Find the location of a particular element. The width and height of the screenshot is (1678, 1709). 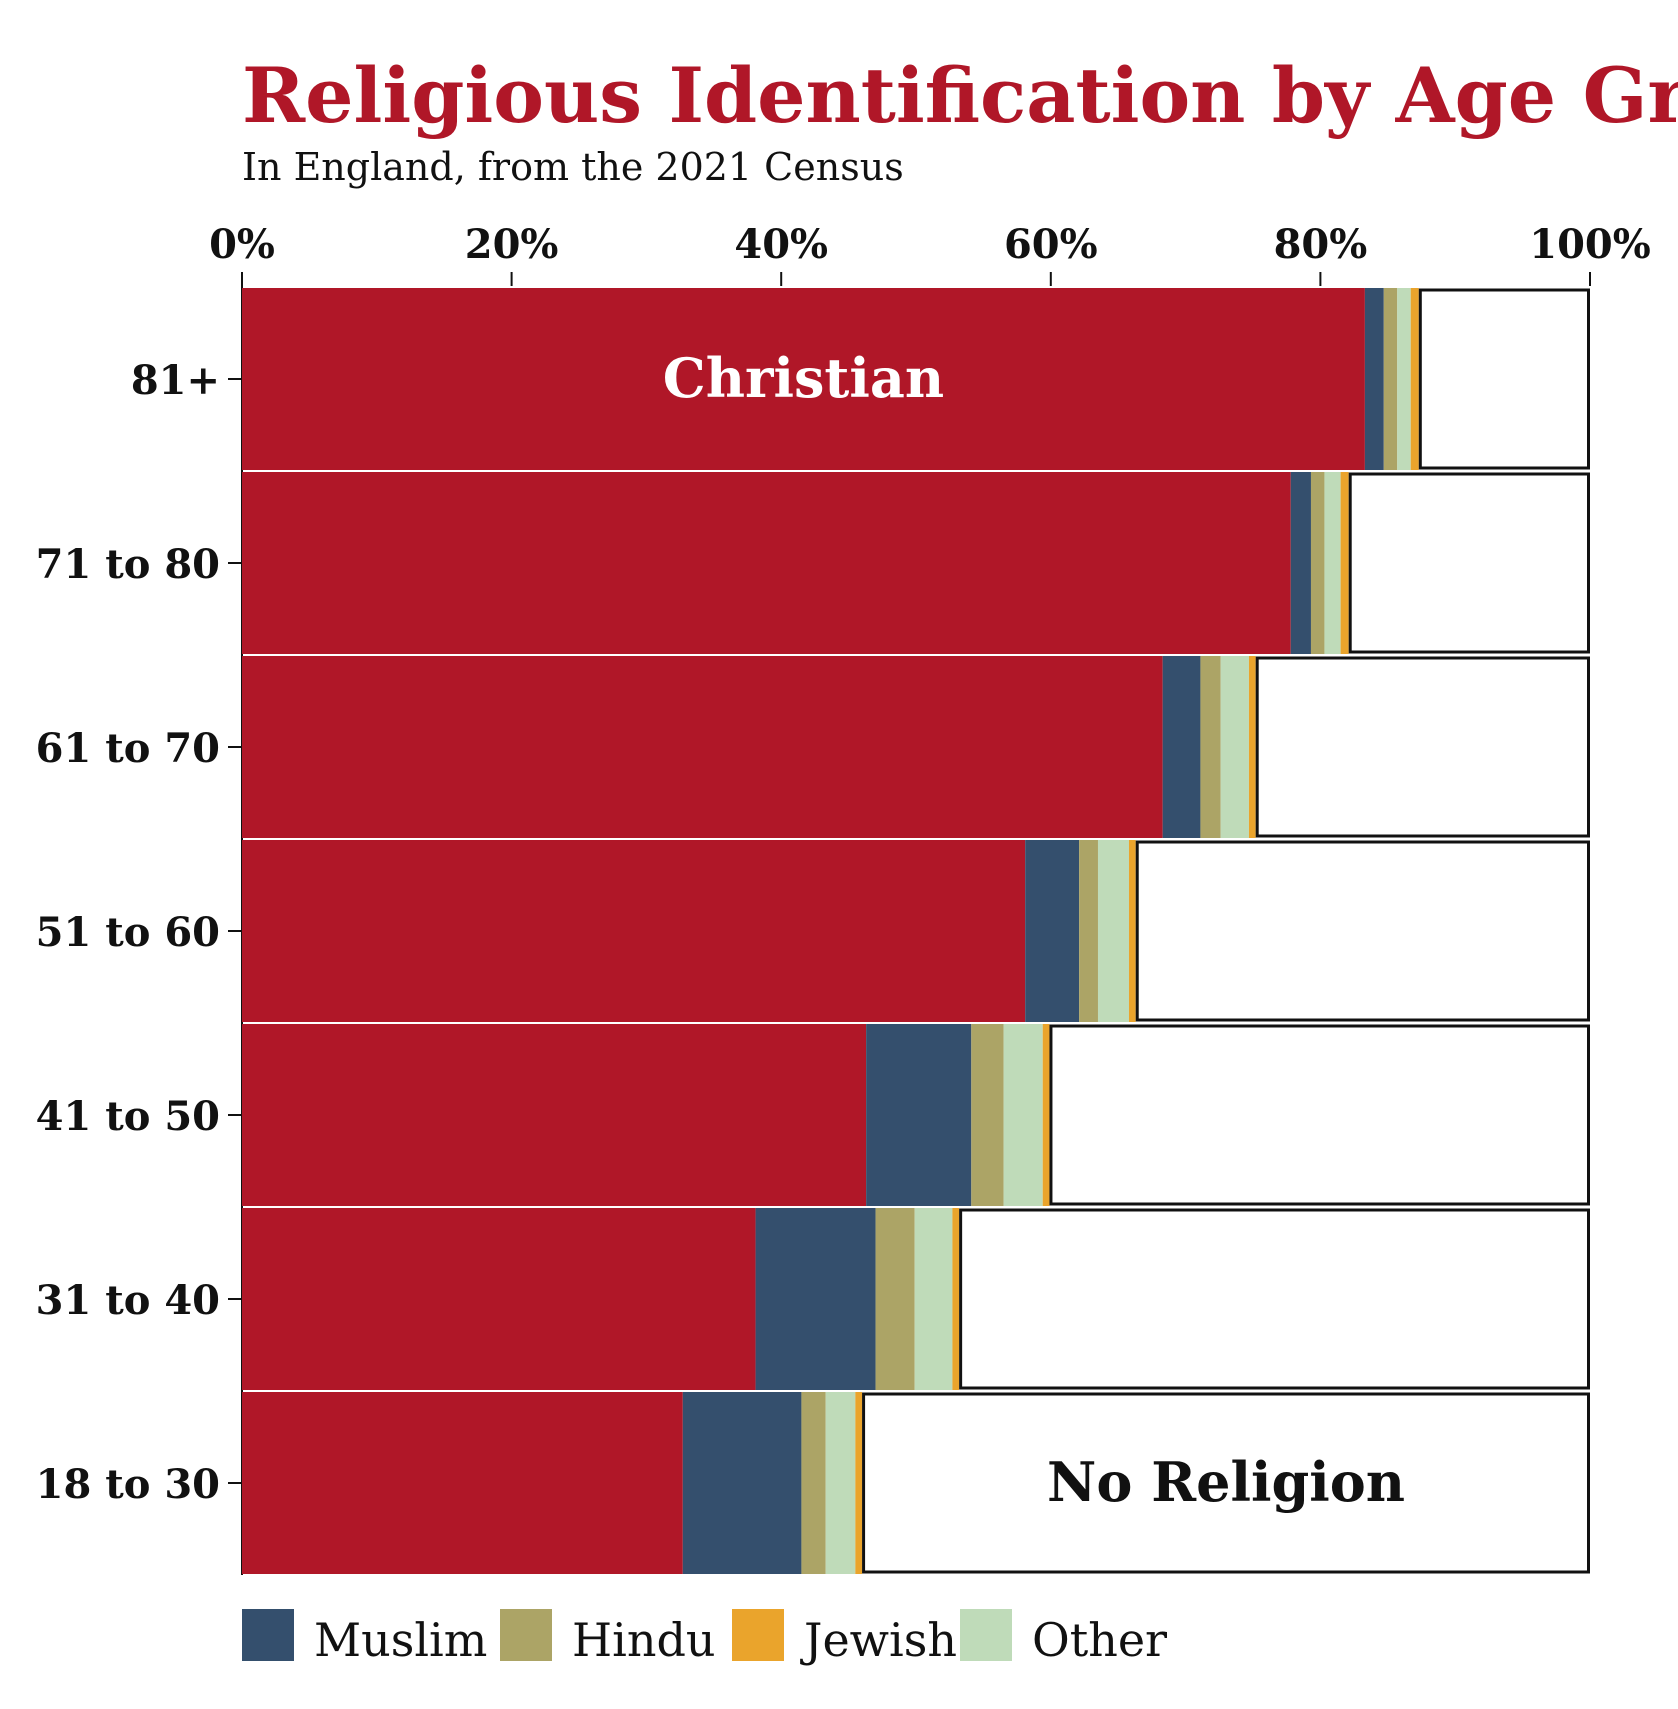

x-tick-label: 100% is located at coordinates (1590, 244).